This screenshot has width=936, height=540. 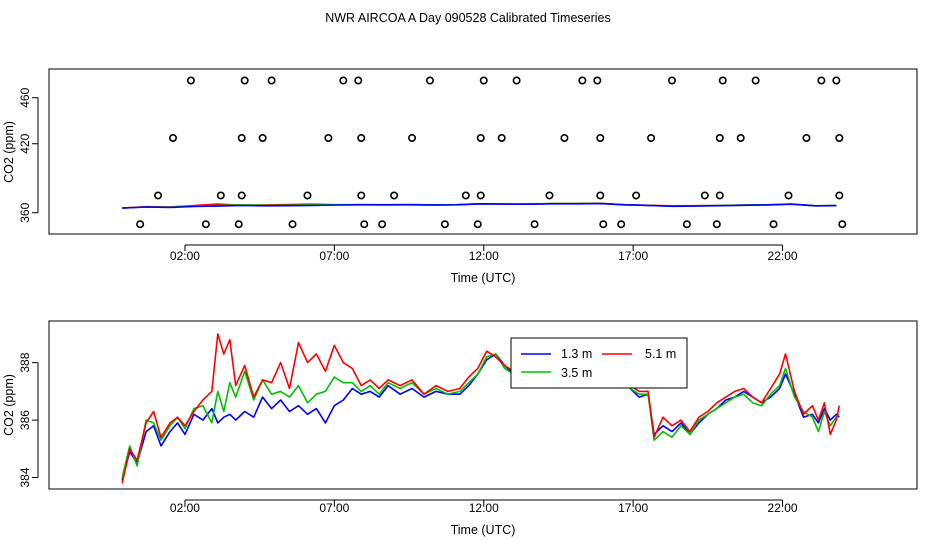 I want to click on y-tick-label: 388, so click(x=25, y=362).